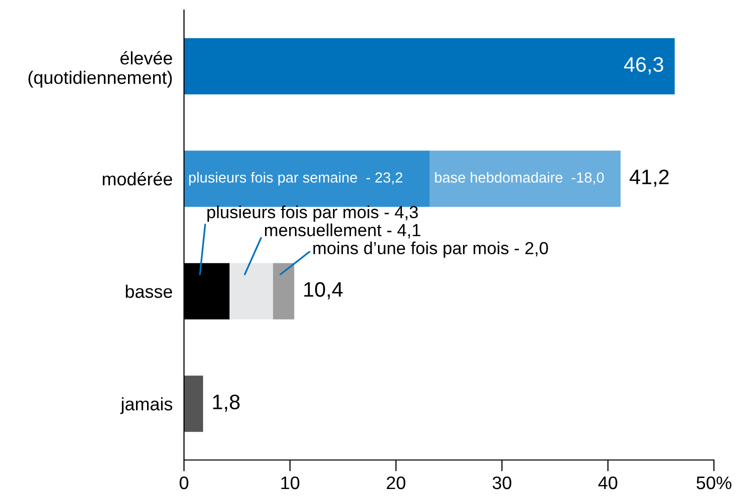  I want to click on y-tick-label: jamais, so click(146, 405).